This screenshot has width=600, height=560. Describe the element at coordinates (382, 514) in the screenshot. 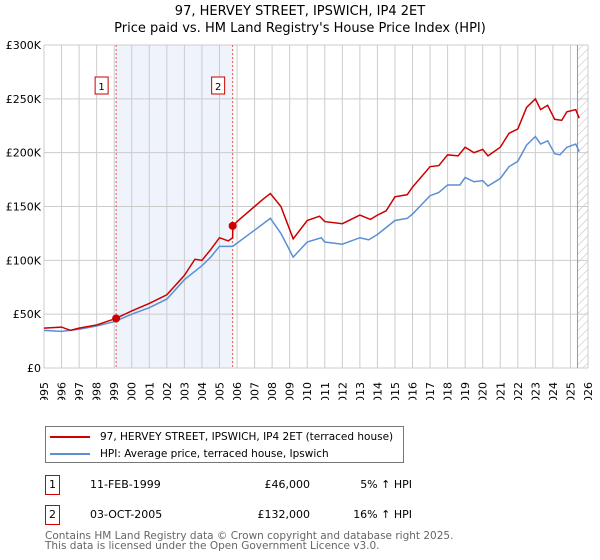

I see `transaction-hpi: 16% ↑ HPI` at that location.